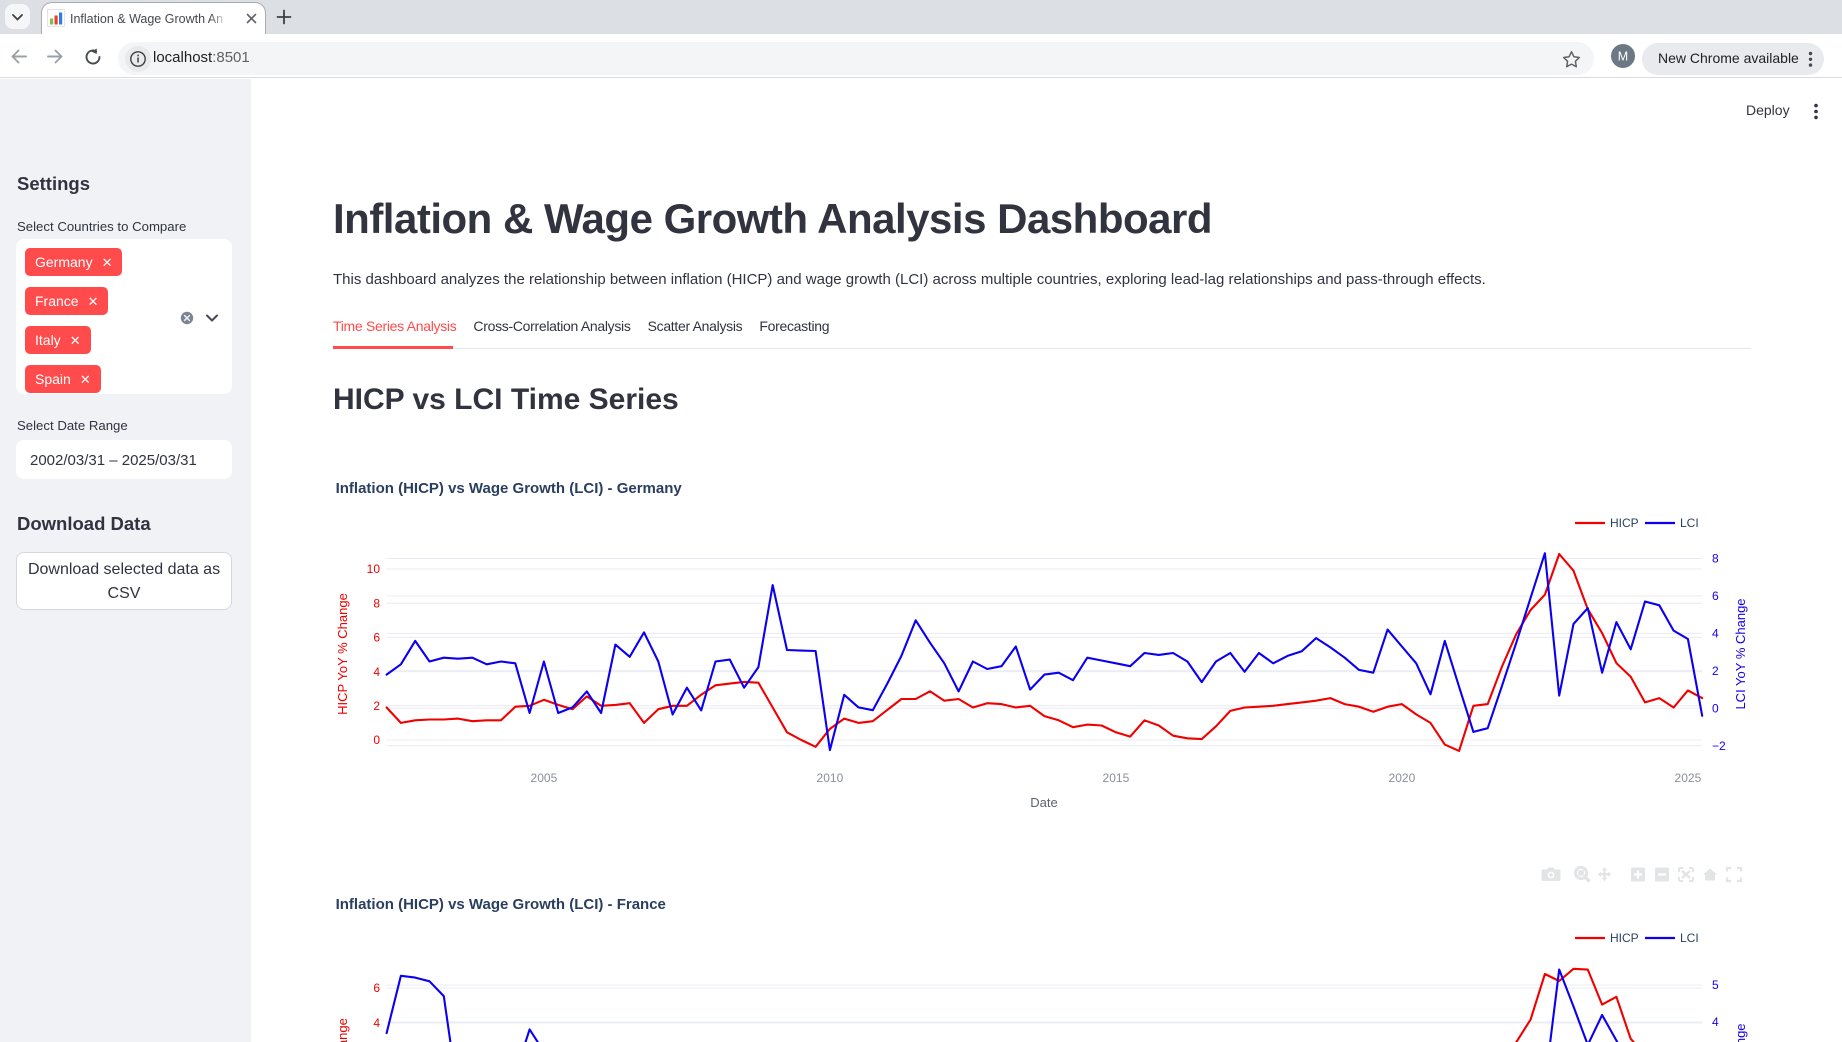 Image resolution: width=1842 pixels, height=1042 pixels. I want to click on svg-text: 10, so click(374, 569).